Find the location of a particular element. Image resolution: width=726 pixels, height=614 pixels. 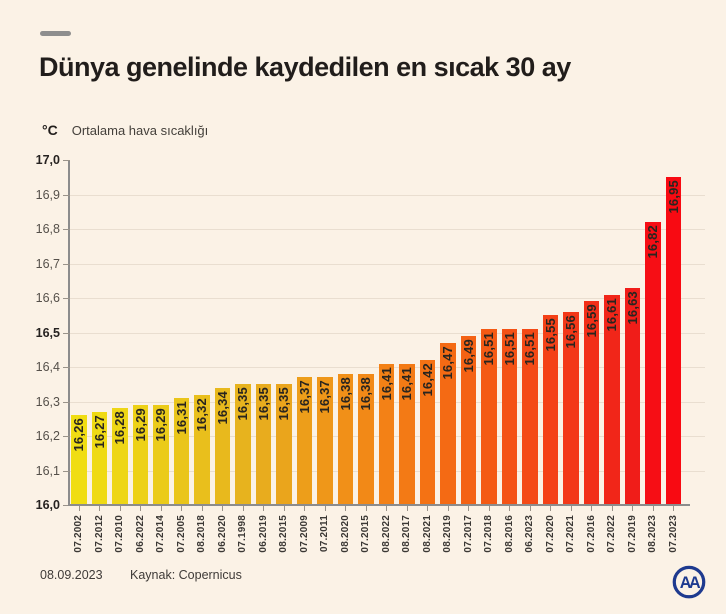

header-accent-dash is located at coordinates (55, 33).